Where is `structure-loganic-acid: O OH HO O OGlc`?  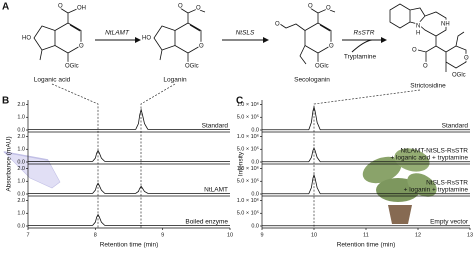 structure-loganic-acid: O OH HO O OGlc is located at coordinates (54, 36).